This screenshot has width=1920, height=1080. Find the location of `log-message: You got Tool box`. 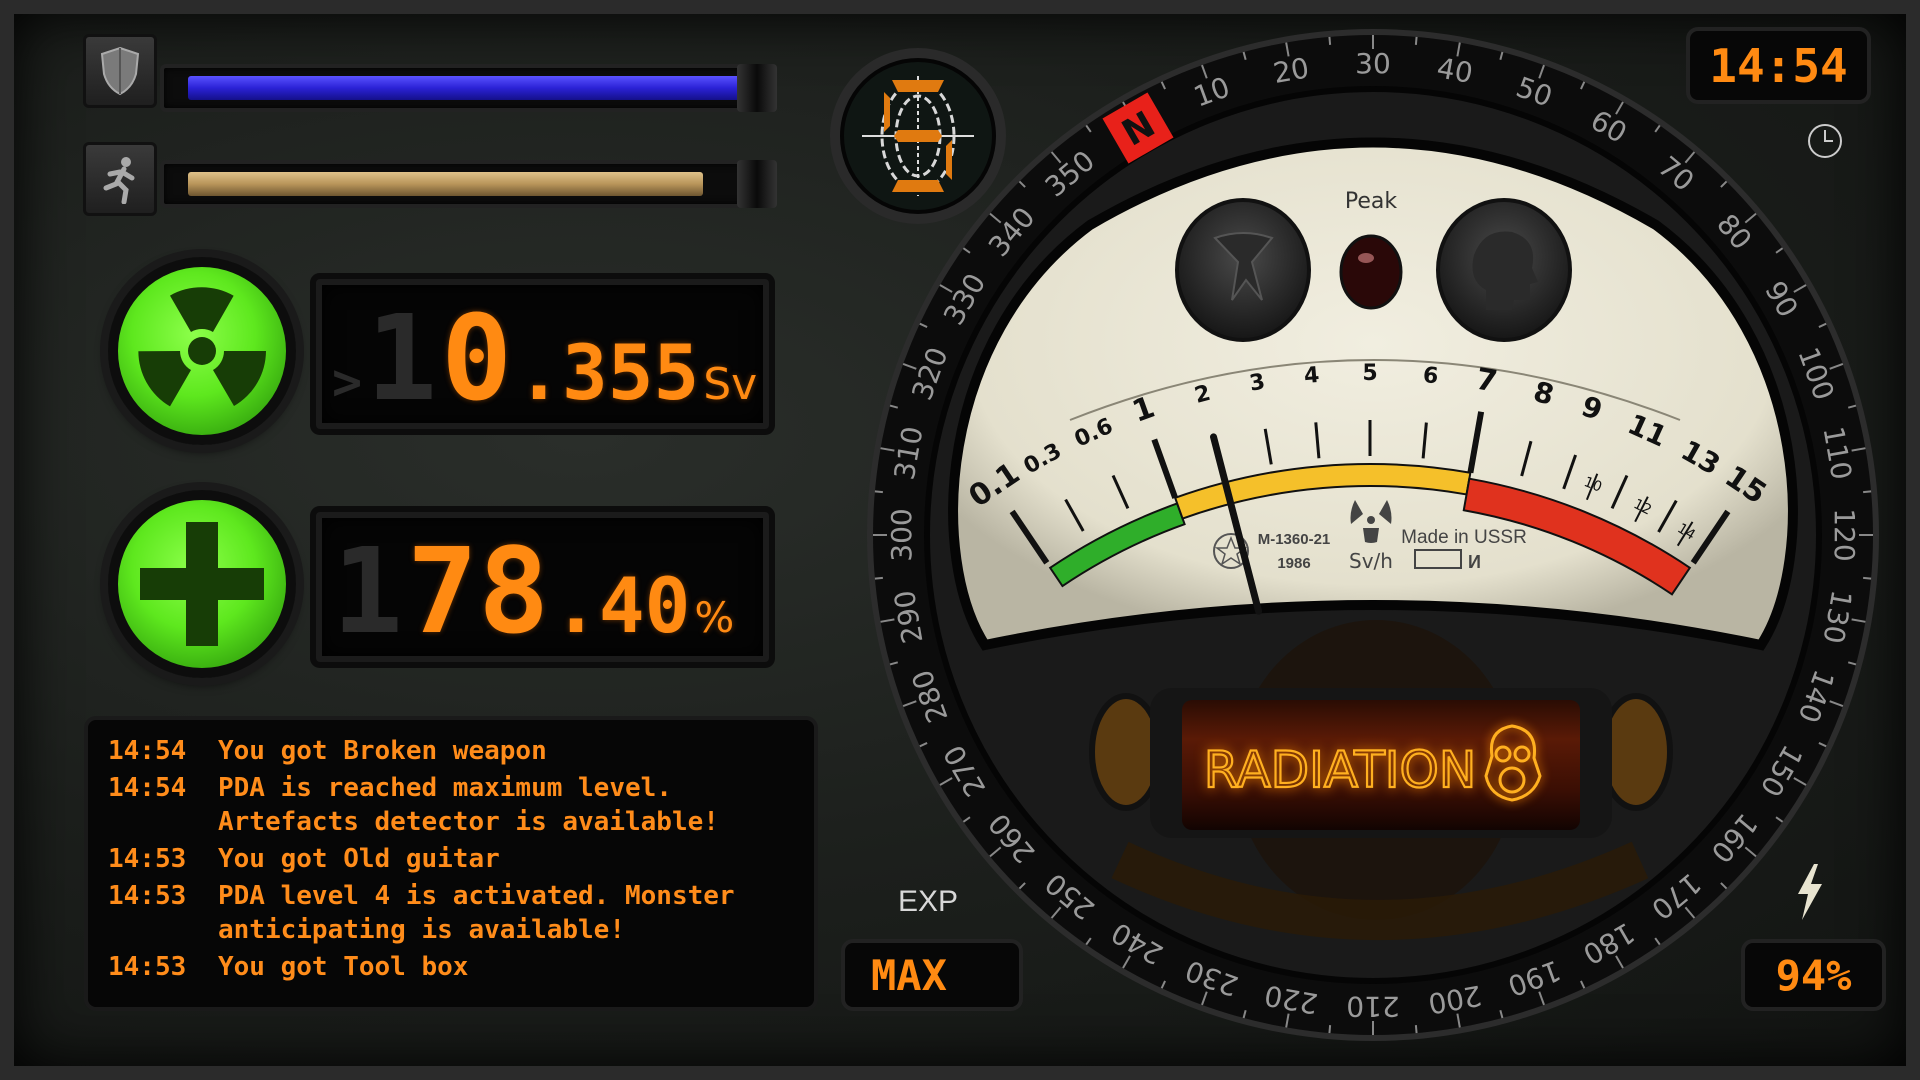

log-message: You got Tool box is located at coordinates (343, 967).